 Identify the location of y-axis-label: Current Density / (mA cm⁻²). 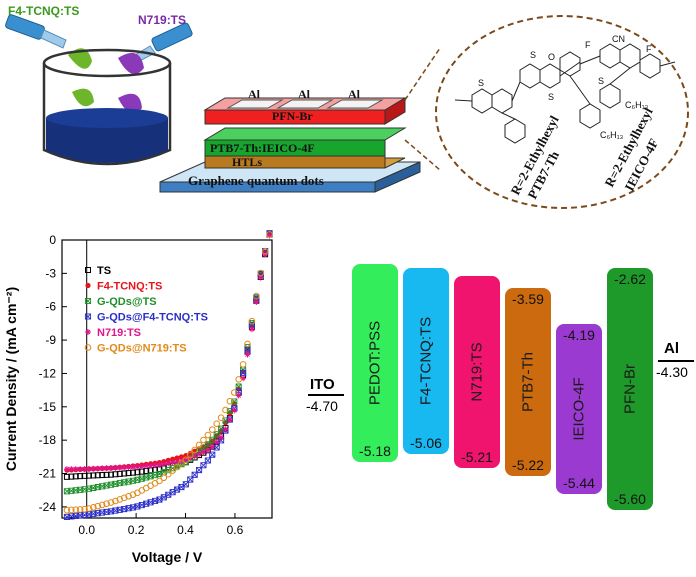
(11, 379).